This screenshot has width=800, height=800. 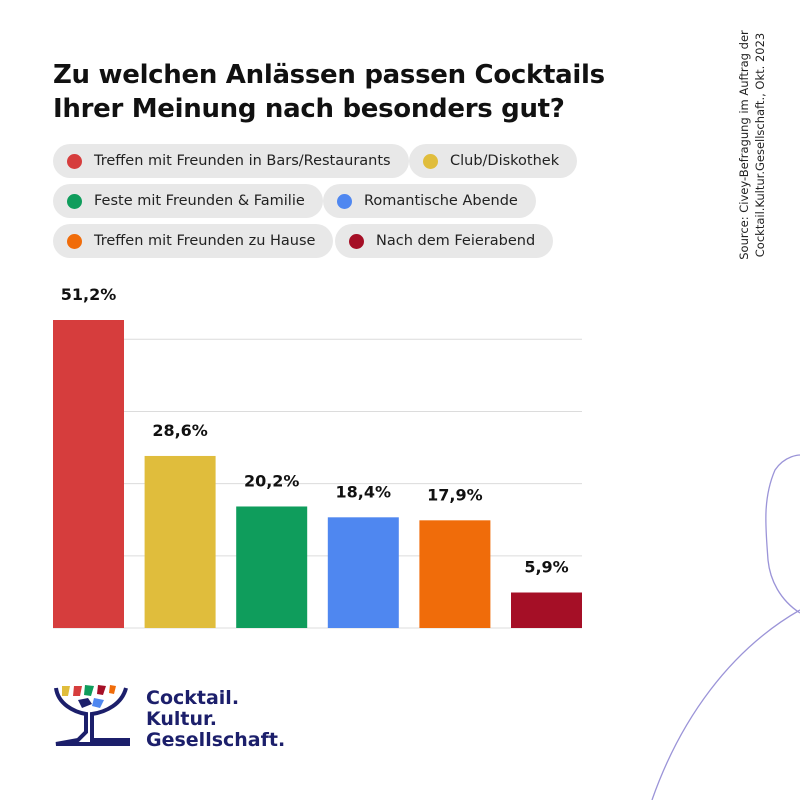 What do you see at coordinates (441, 201) in the screenshot?
I see `legend-label: Romantische Abende` at bounding box center [441, 201].